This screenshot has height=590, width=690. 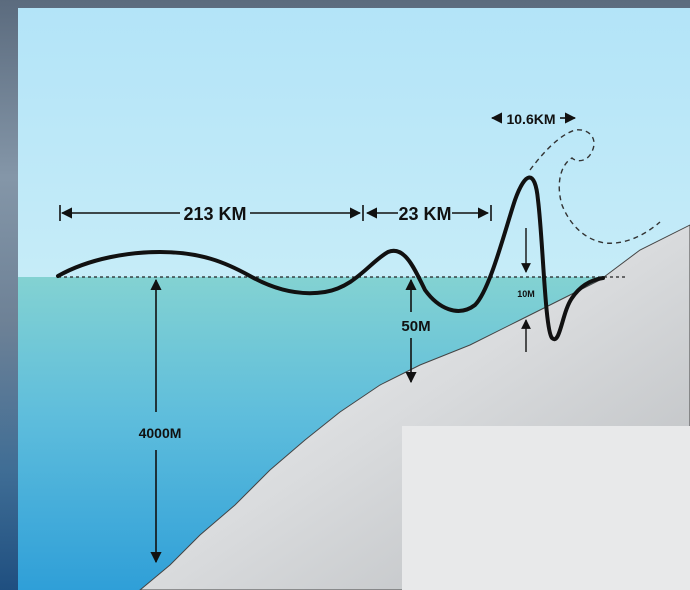 I want to click on breaking-wave-dashed, so click(x=595, y=186).